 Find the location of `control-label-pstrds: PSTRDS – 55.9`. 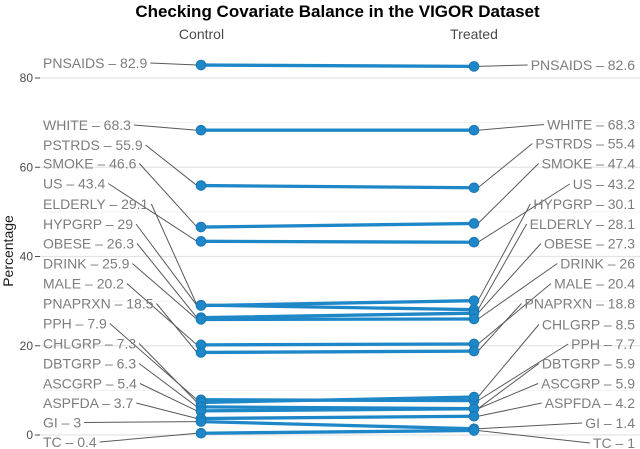

control-label-pstrds: PSTRDS – 55.9 is located at coordinates (93, 145).